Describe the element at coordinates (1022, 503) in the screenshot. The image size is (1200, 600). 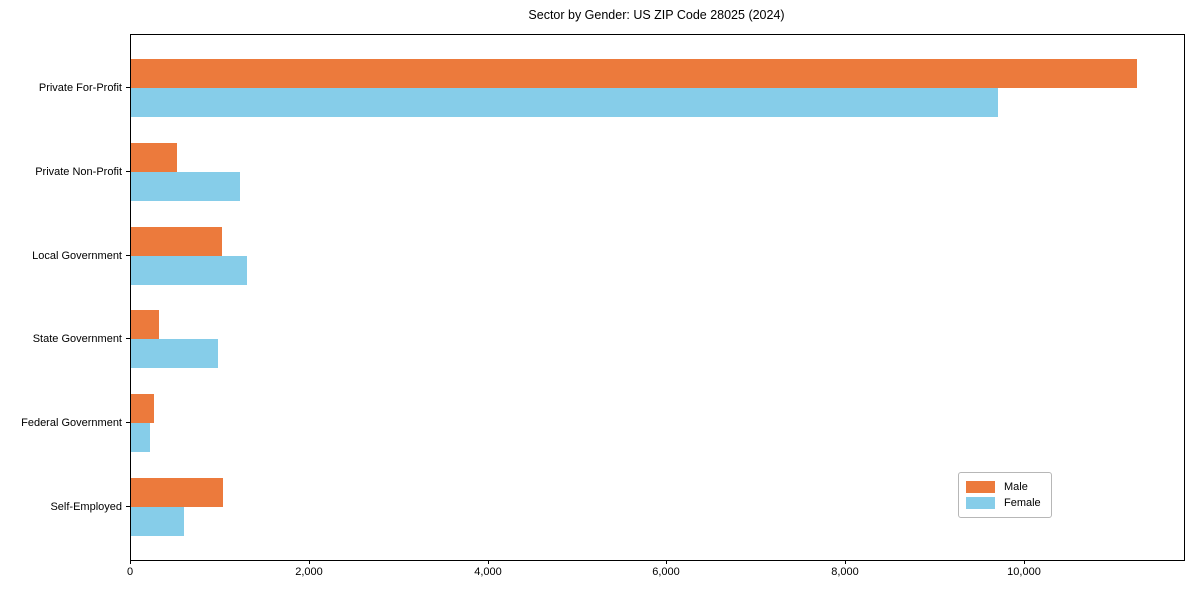
I see `legend-label-female: Female` at that location.